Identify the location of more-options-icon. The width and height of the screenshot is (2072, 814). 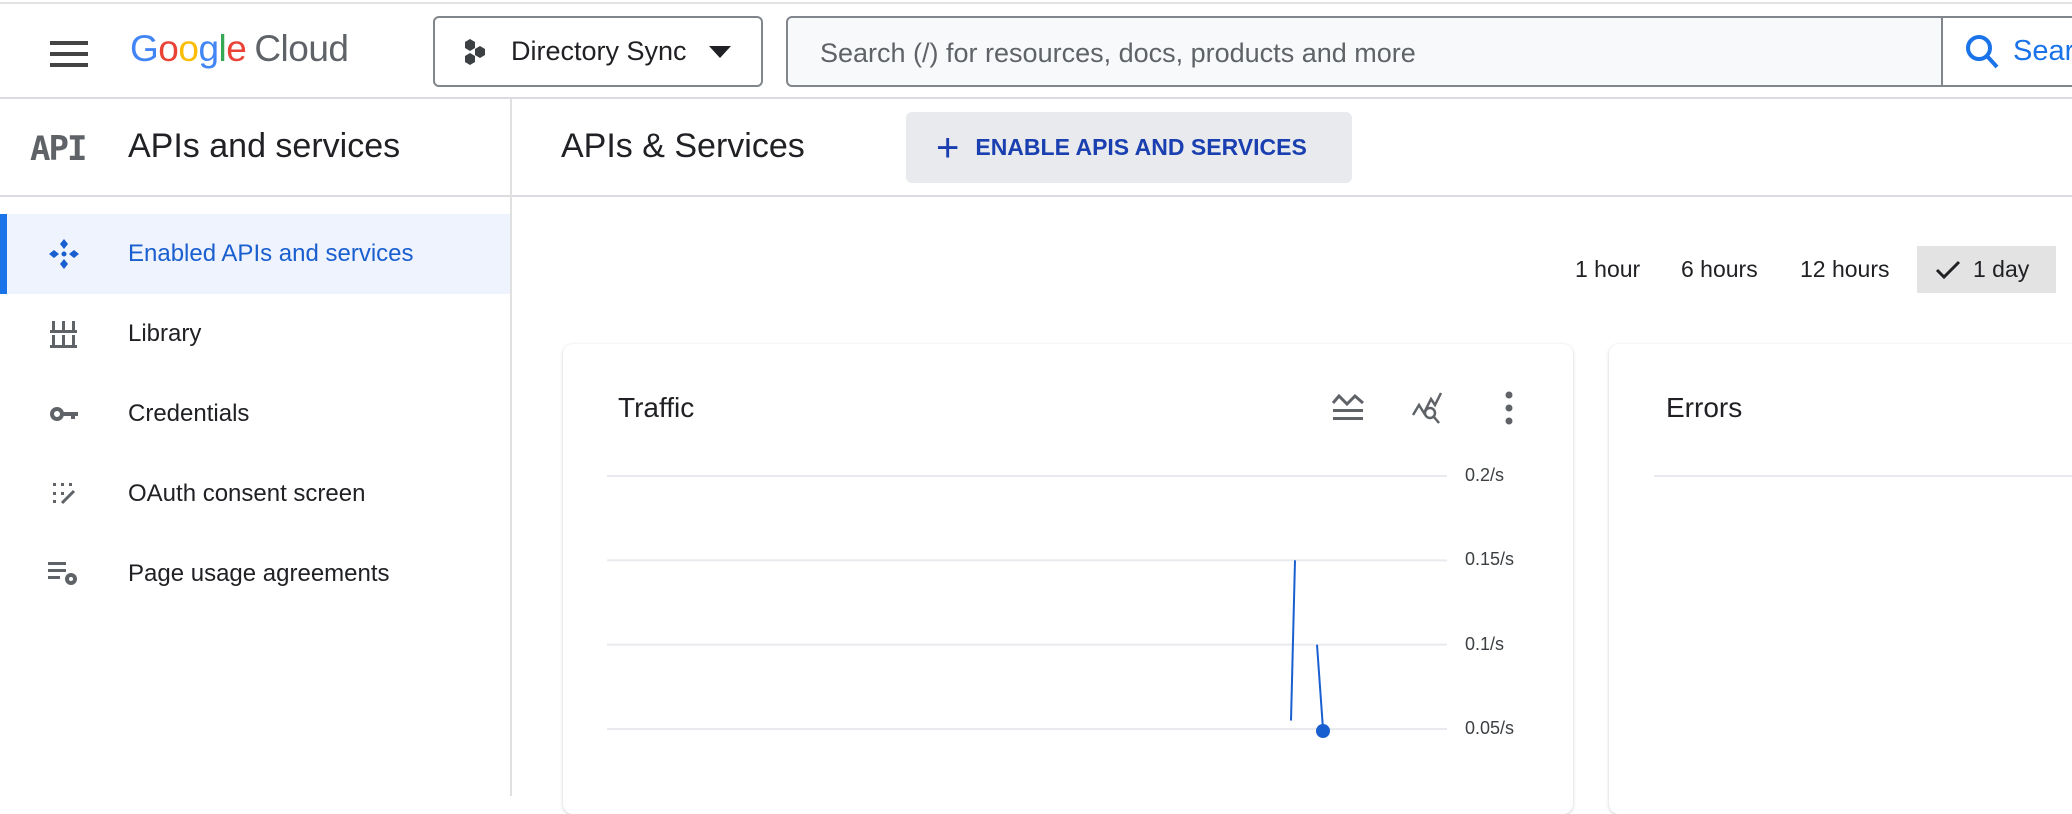
(1509, 408).